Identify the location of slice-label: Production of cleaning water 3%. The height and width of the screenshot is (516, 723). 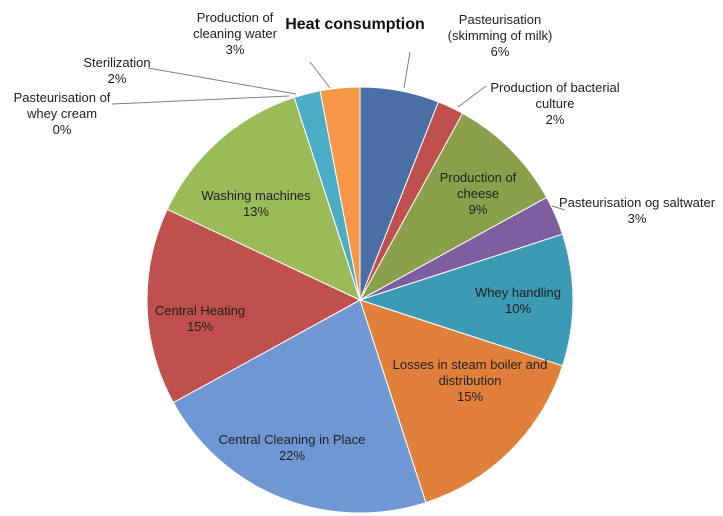
(235, 34).